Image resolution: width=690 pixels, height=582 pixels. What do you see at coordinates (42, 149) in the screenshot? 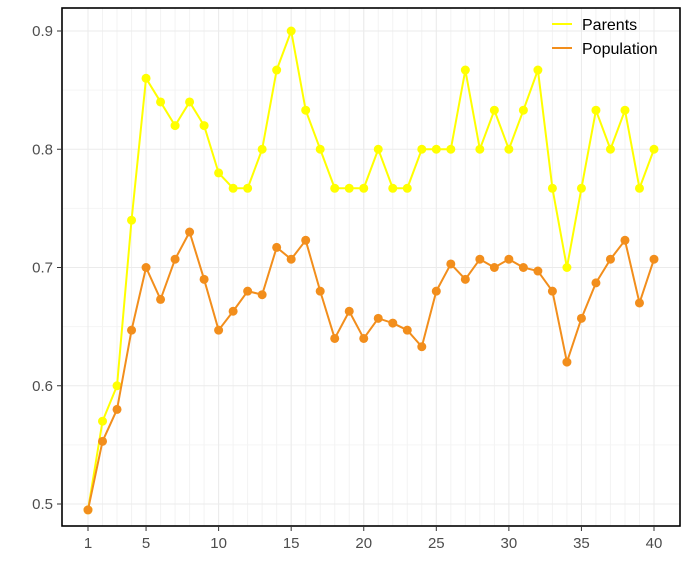
I see `y-tick-label: 0.8` at bounding box center [42, 149].